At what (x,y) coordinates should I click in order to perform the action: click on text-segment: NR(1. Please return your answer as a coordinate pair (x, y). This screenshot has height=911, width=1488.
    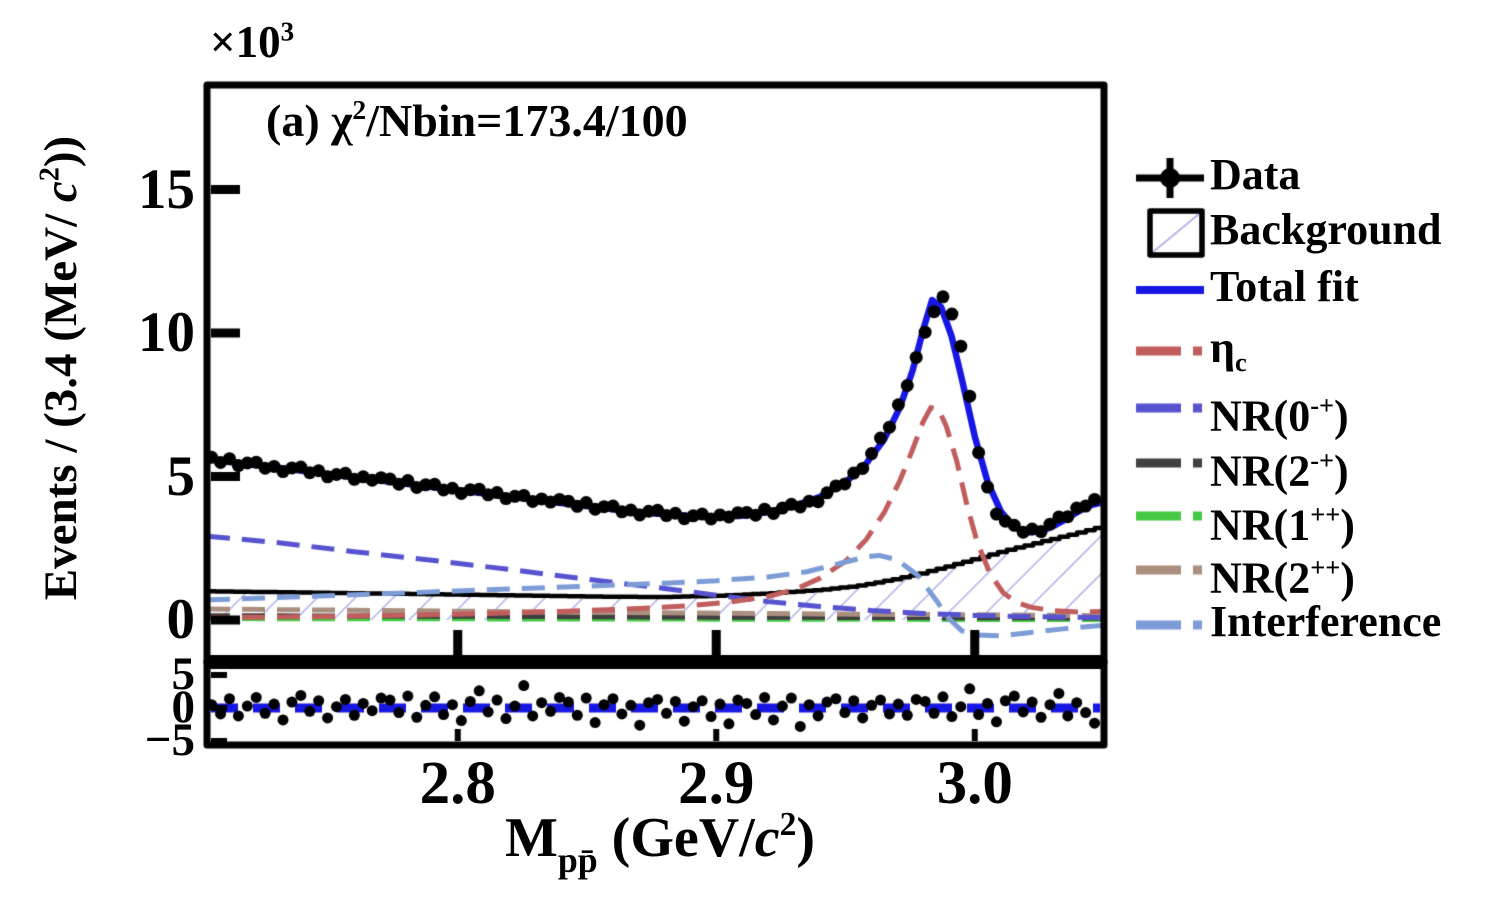
    Looking at the image, I should click on (1260, 525).